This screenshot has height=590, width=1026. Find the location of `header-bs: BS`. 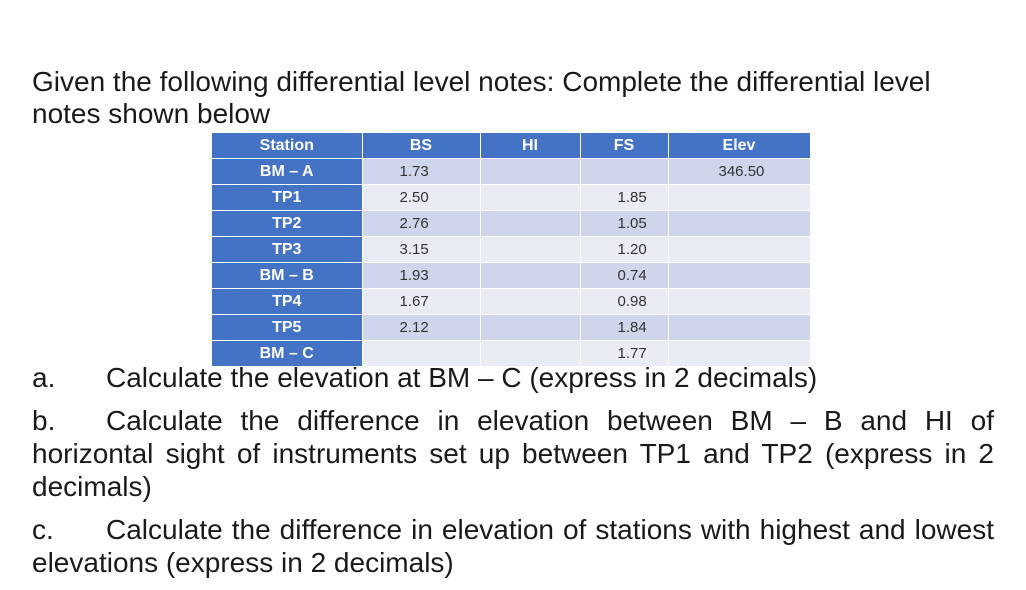

header-bs: BS is located at coordinates (421, 146).